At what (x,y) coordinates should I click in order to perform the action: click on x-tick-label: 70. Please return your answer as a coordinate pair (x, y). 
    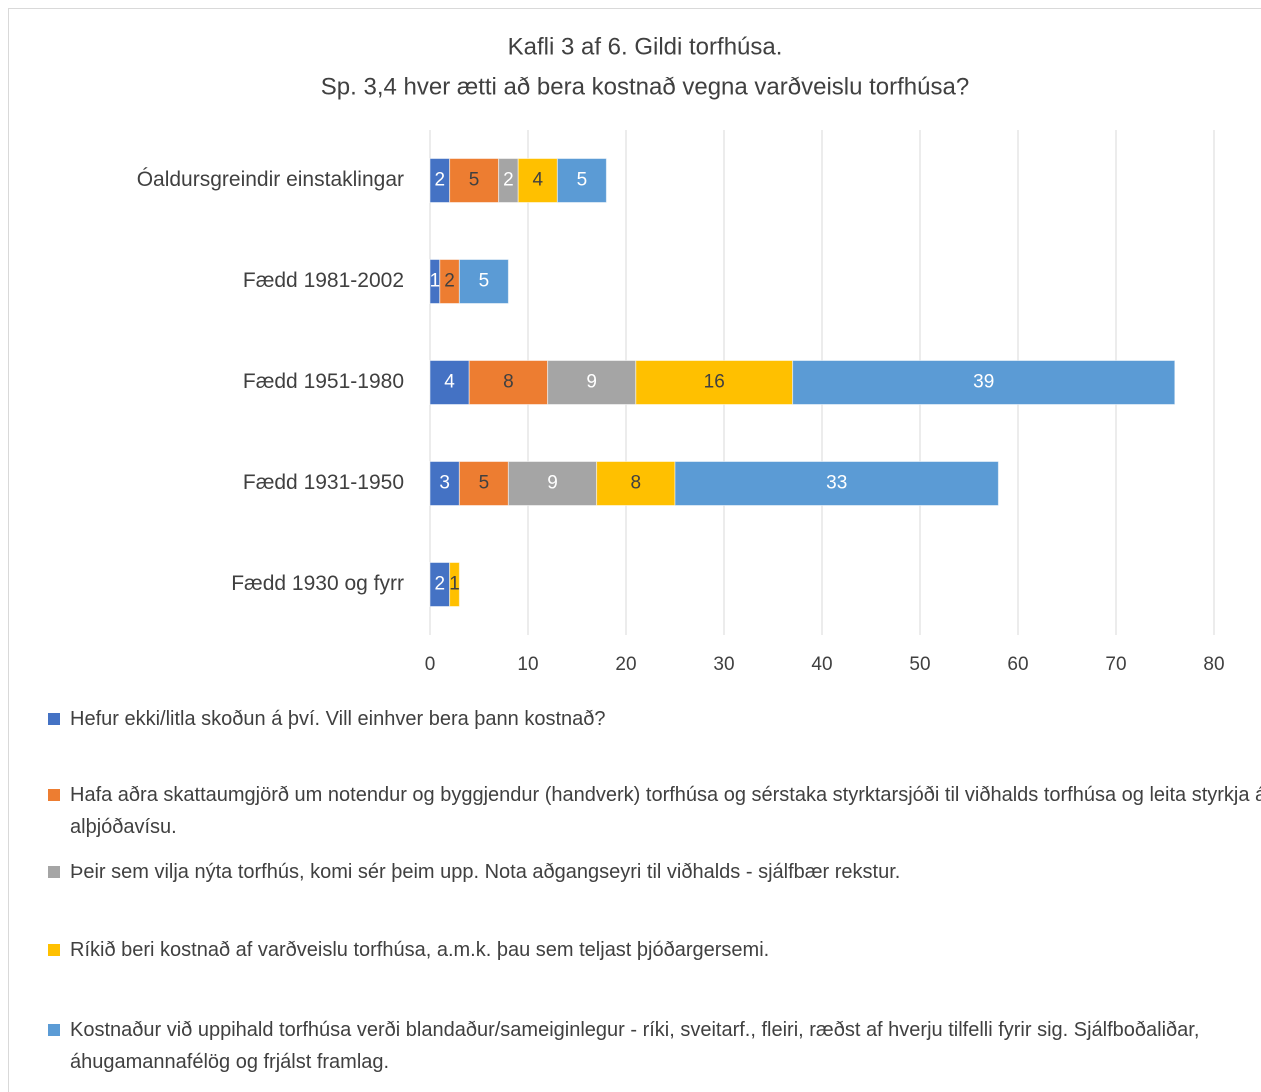
    Looking at the image, I should click on (1115, 664).